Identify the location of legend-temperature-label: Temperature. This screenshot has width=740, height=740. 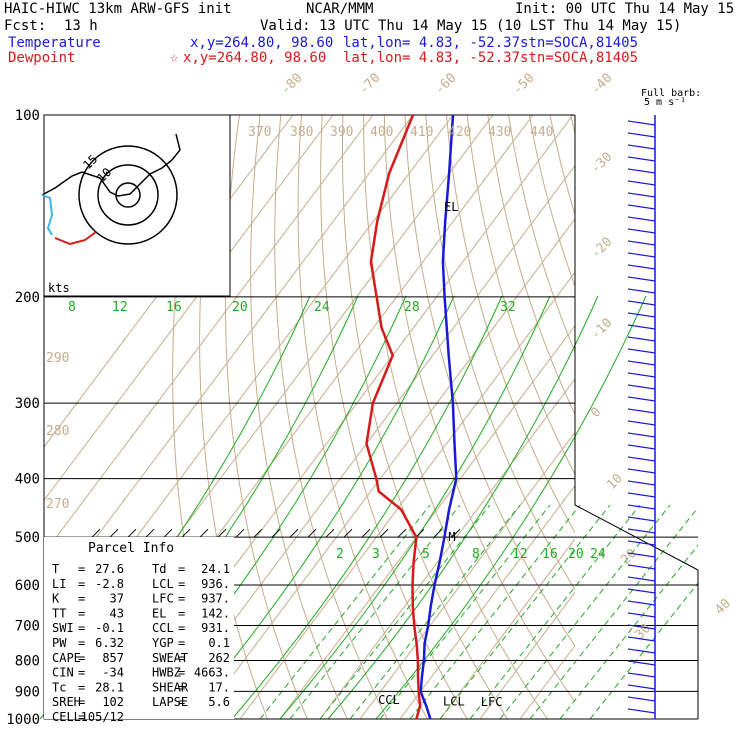
(54, 43).